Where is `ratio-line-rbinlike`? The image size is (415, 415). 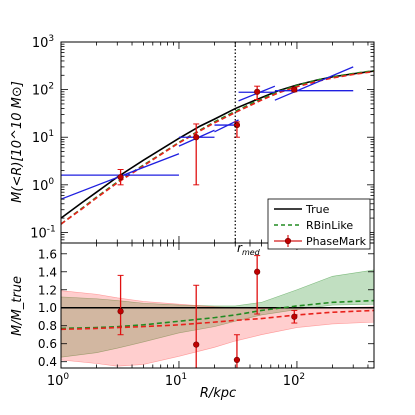
ratio-line-rbinlike is located at coordinates (217, 314).